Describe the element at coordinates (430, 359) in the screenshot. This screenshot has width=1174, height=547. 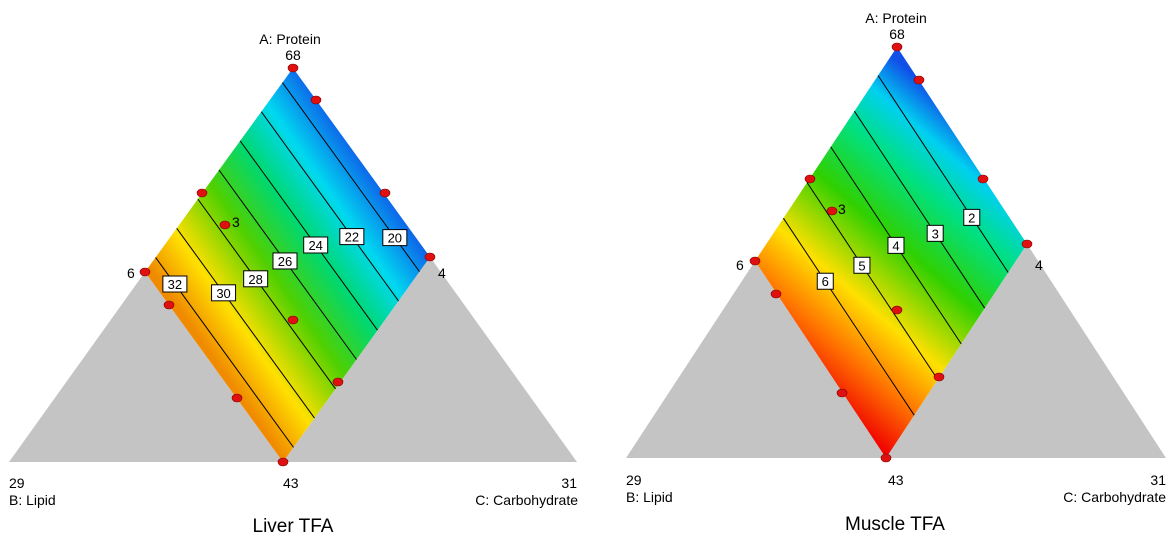
I see `liver-gray-region-right` at that location.